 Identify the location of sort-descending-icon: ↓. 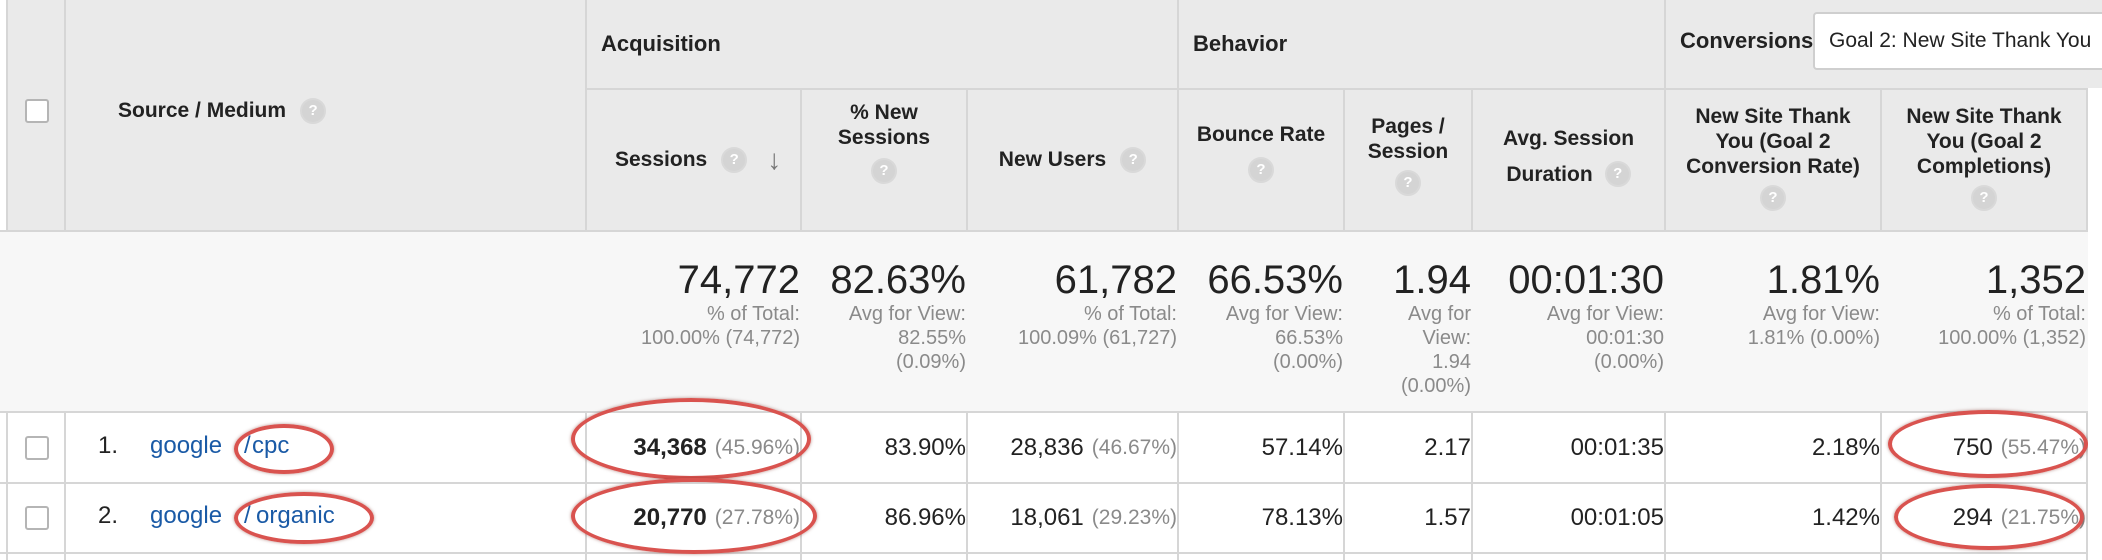
(774, 159).